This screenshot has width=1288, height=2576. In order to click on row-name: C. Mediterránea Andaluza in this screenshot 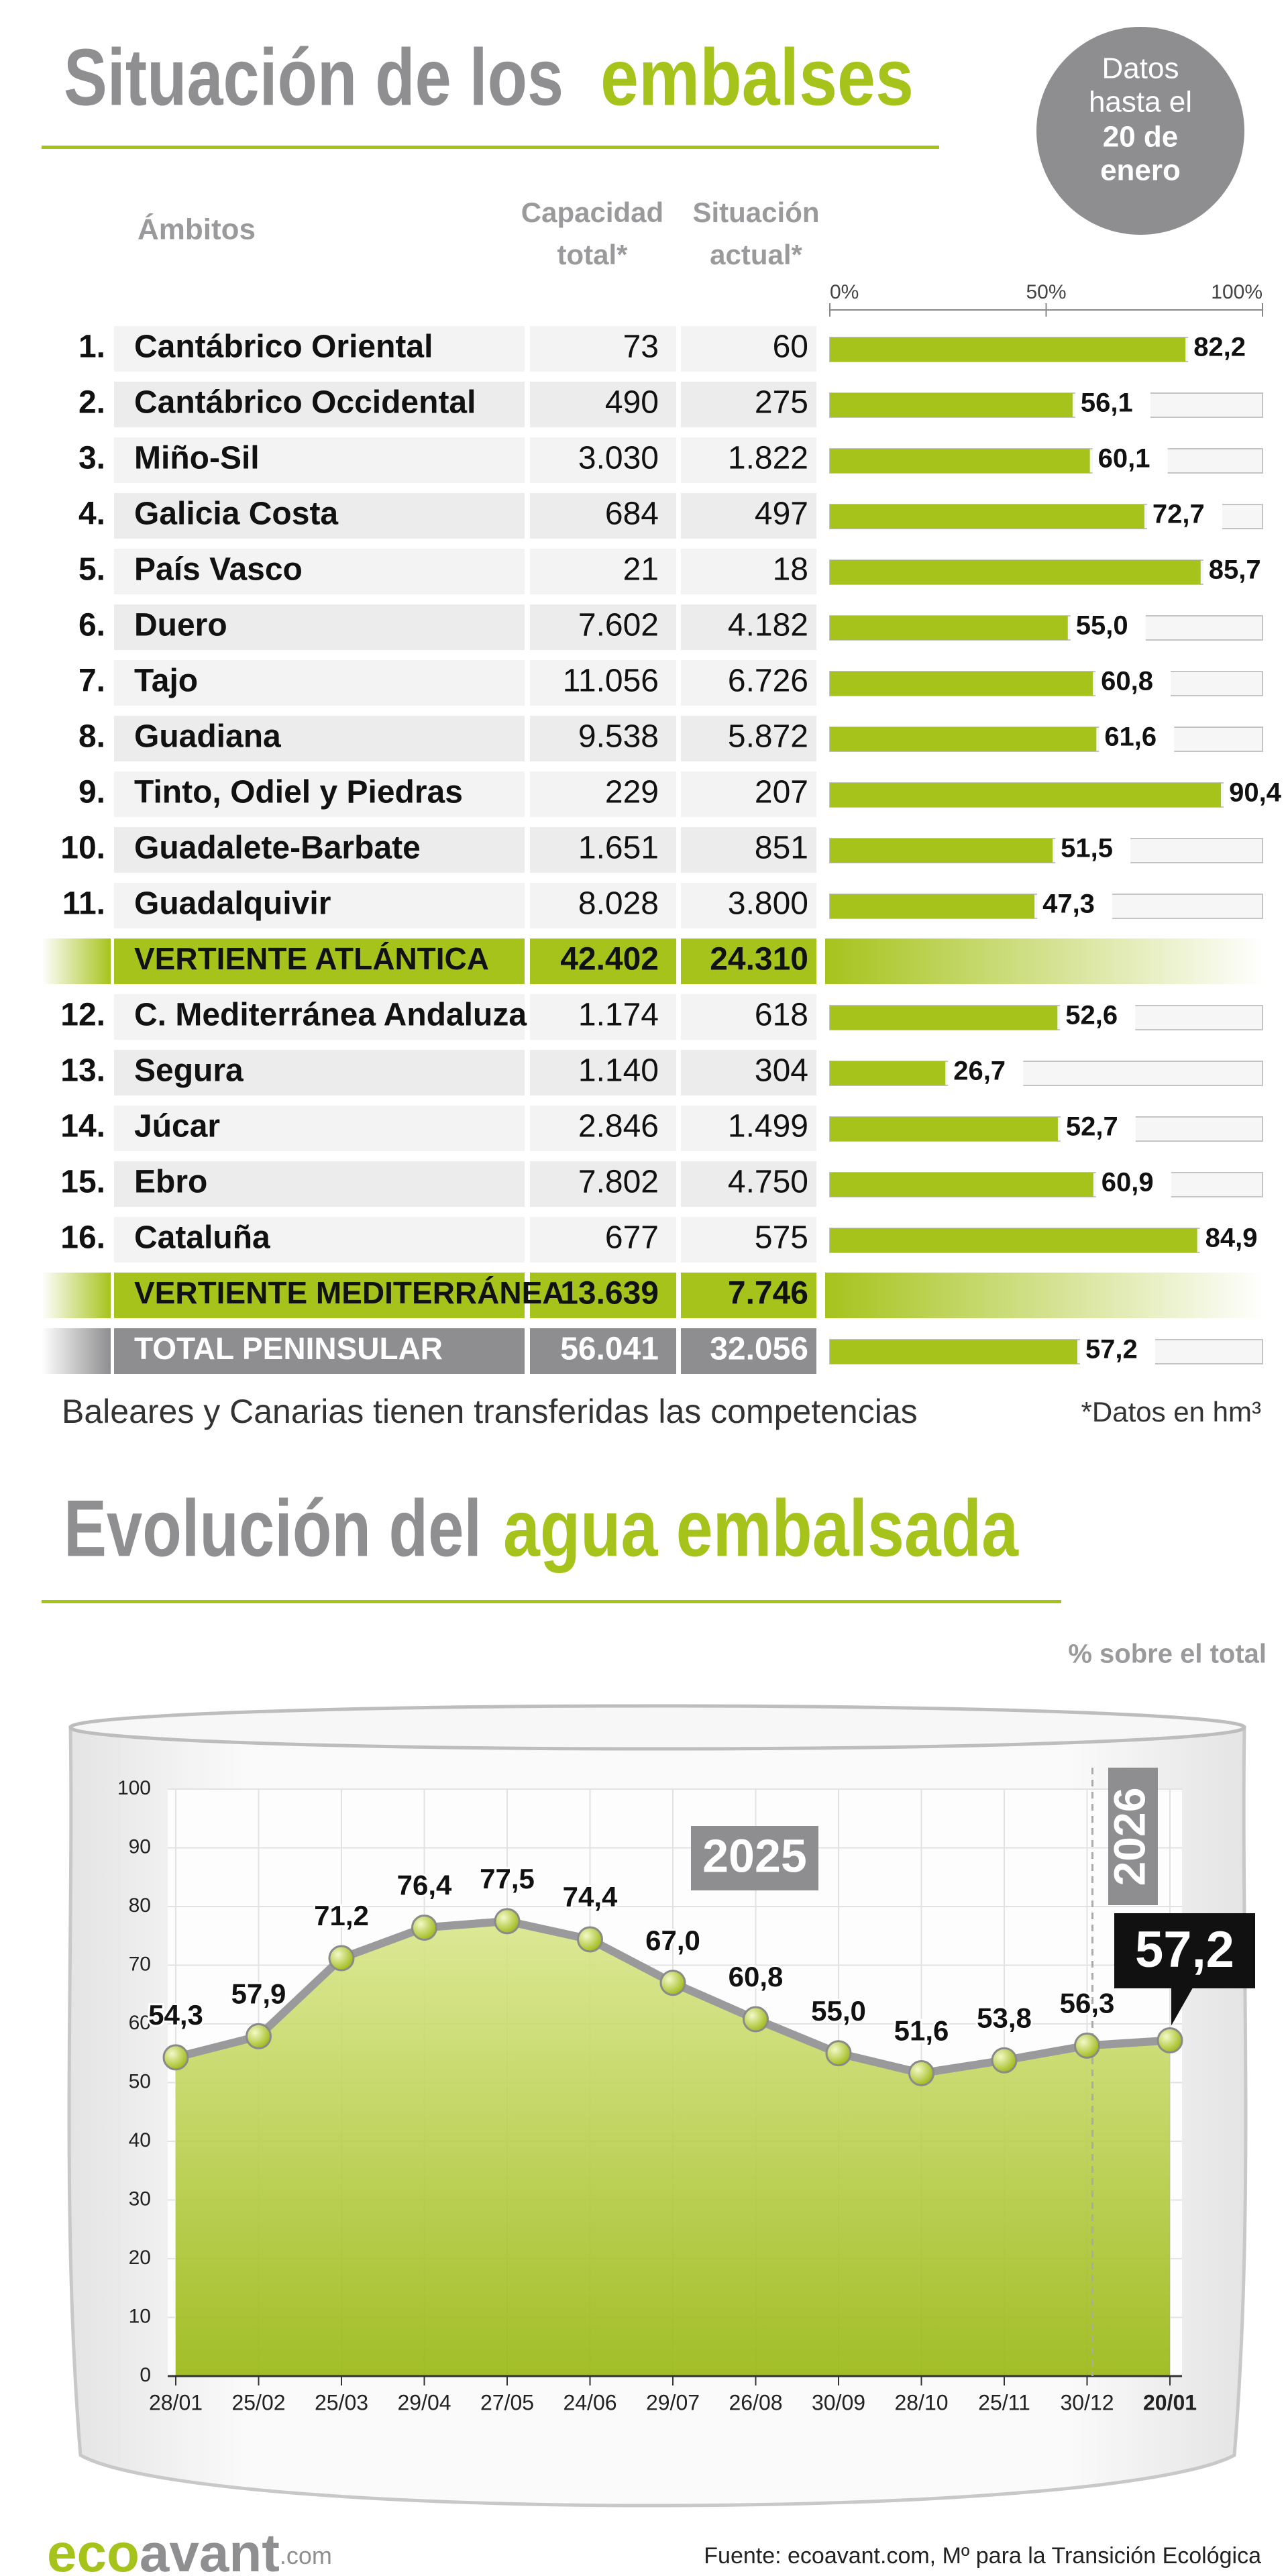, I will do `click(330, 1015)`.